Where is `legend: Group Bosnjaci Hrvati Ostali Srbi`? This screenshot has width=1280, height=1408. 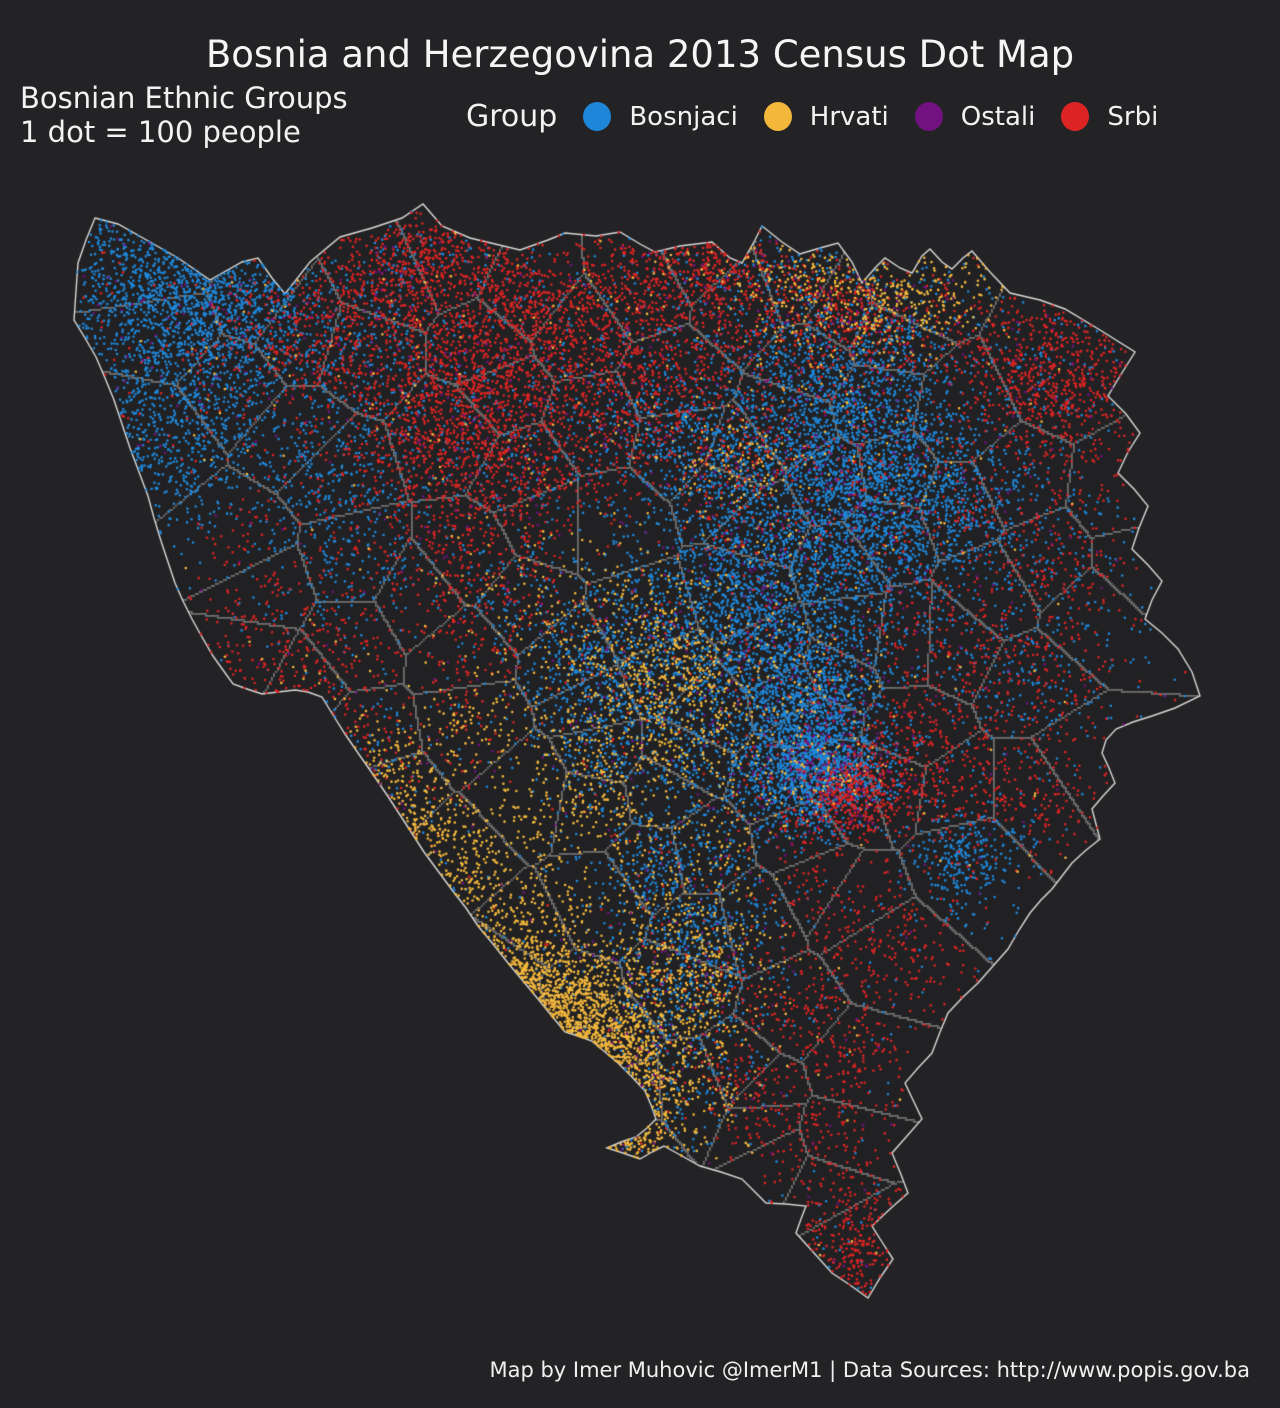 legend: Group Bosnjaci Hrvati Ostali Srbi is located at coordinates (825, 116).